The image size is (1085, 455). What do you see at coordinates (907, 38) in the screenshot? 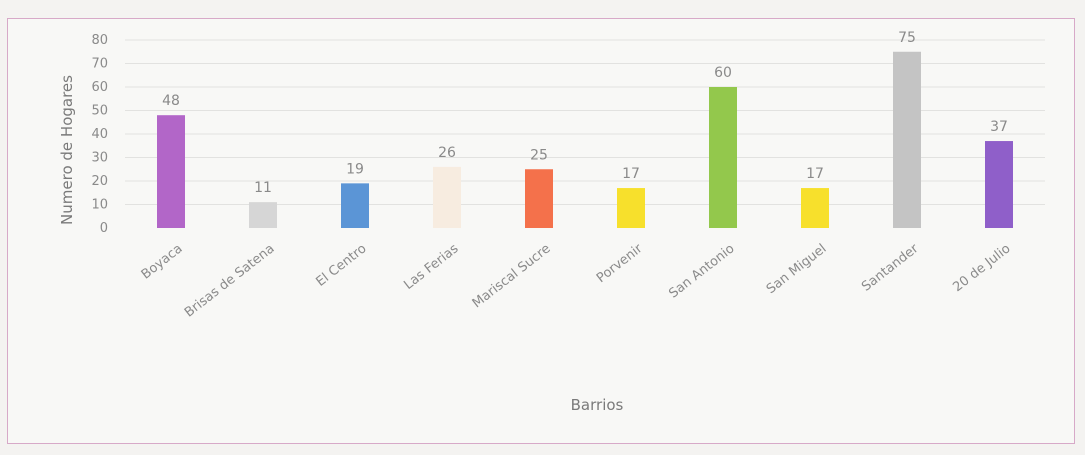
I see `data-label: 75` at bounding box center [907, 38].